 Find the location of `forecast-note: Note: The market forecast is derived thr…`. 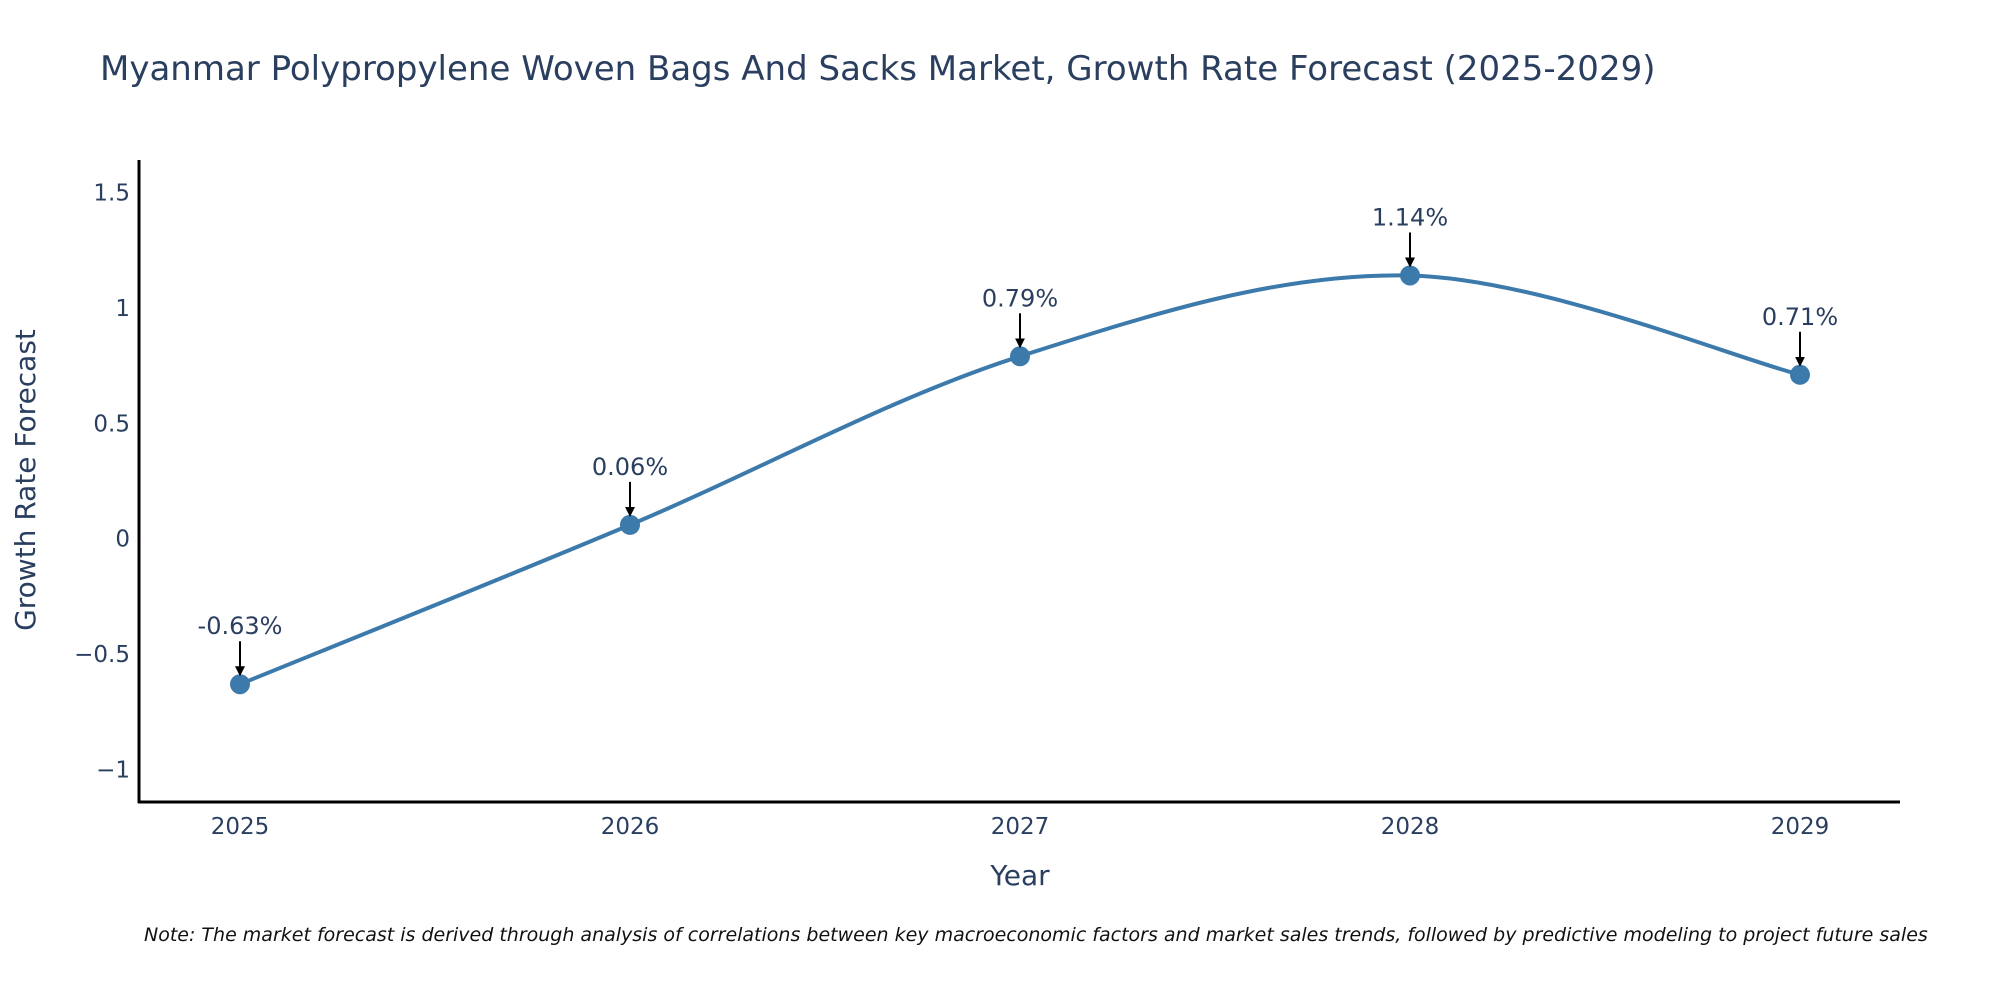

forecast-note: Note: The market forecast is derived thr… is located at coordinates (1036, 935).